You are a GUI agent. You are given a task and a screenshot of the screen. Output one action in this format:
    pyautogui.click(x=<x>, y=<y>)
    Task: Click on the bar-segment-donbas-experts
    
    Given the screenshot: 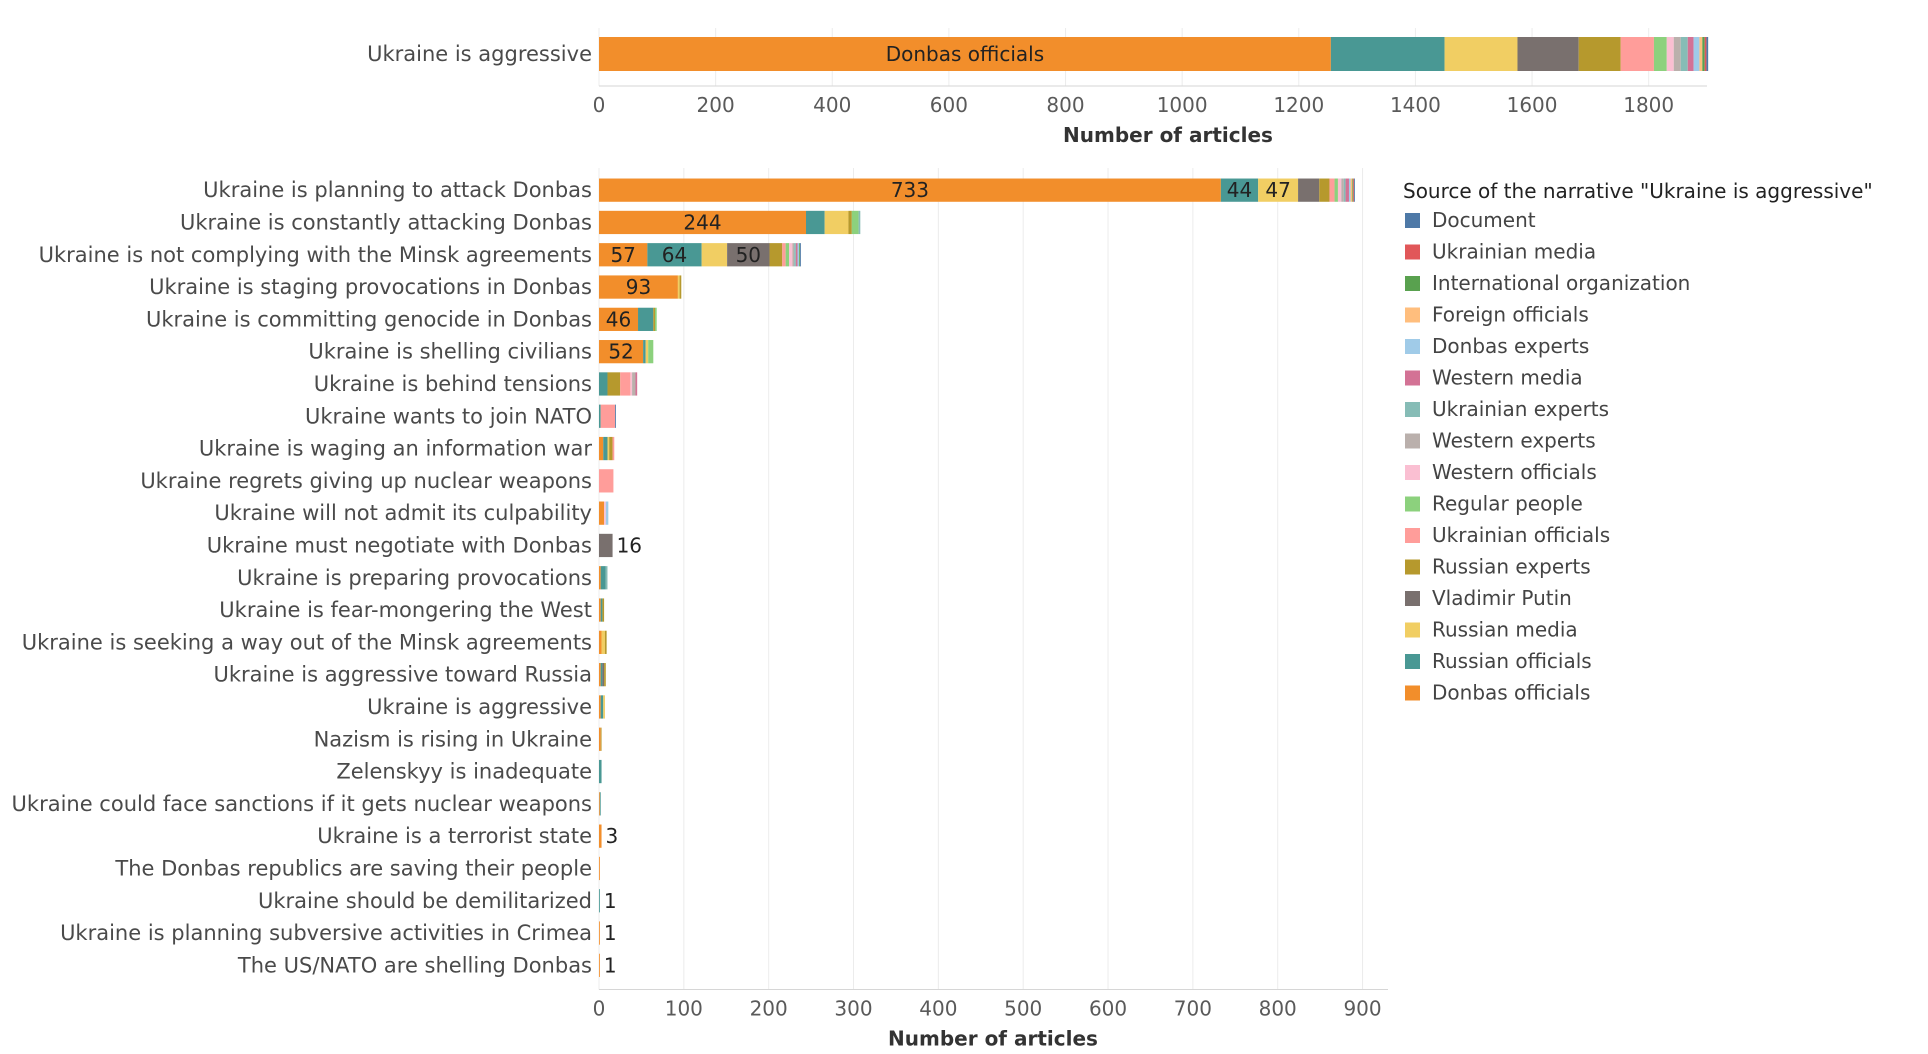 What is the action you would take?
    pyautogui.click(x=607, y=513)
    